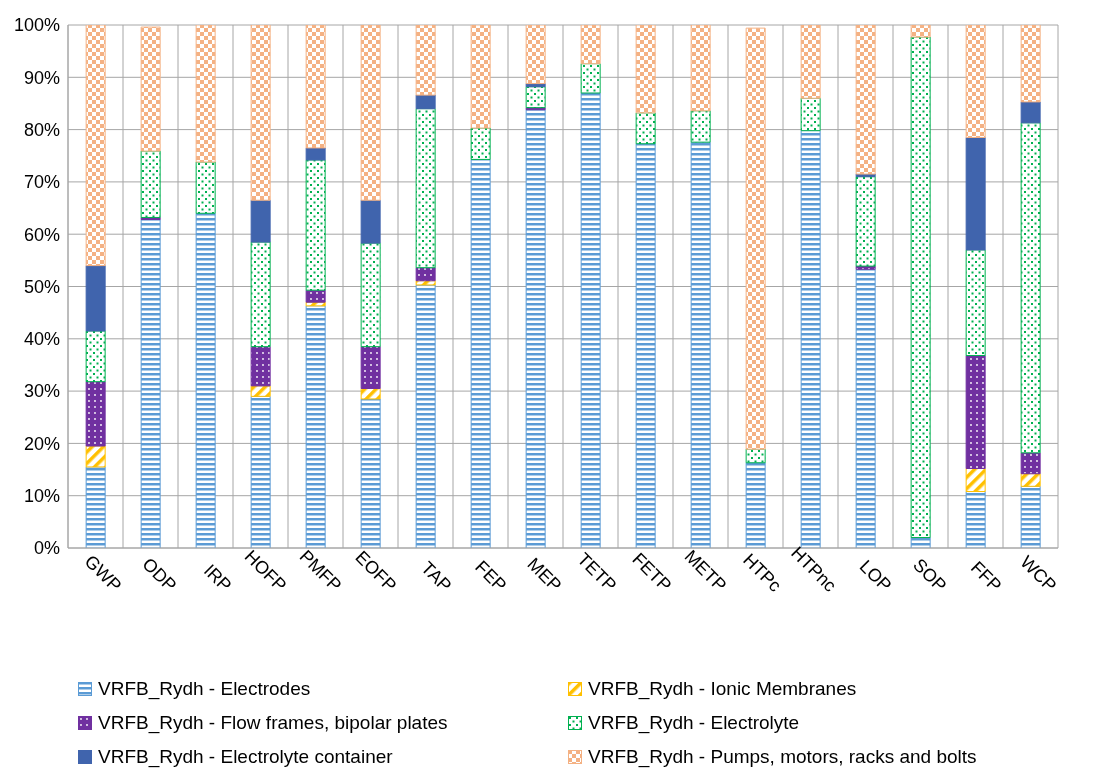 Image resolution: width=1096 pixels, height=780 pixels. I want to click on x-tick-label: MEP, so click(544, 574).